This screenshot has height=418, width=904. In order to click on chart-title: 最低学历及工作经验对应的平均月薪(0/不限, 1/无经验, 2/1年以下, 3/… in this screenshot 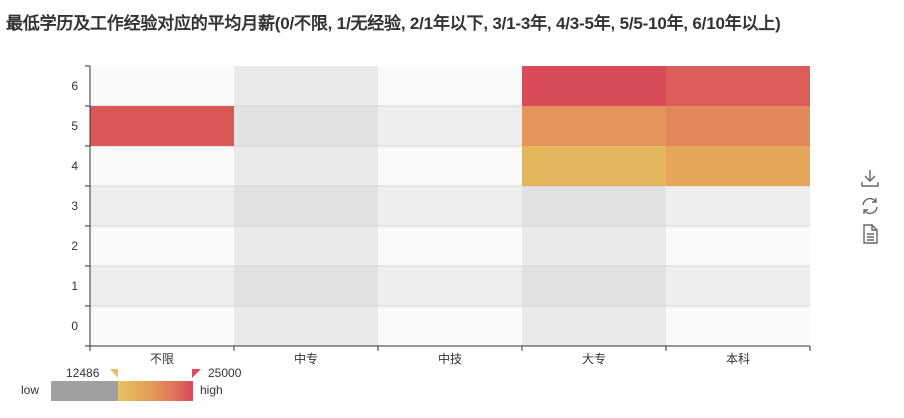, I will do `click(393, 23)`.